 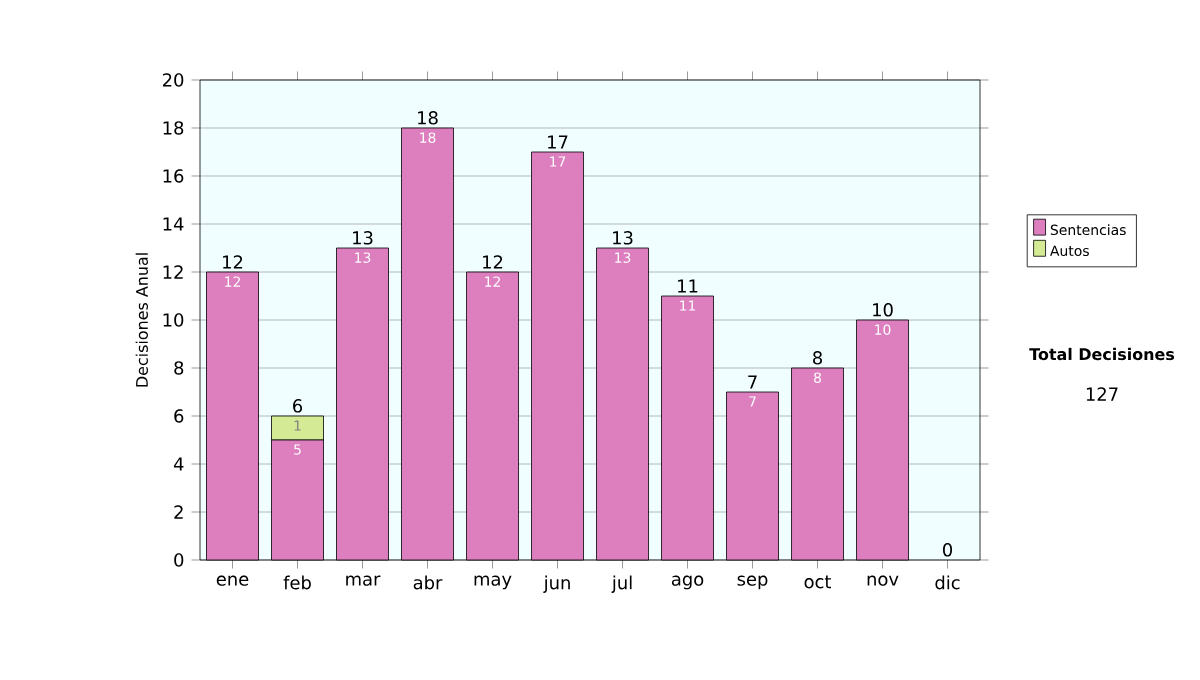 I want to click on y-tick-label: 10, so click(x=173, y=320).